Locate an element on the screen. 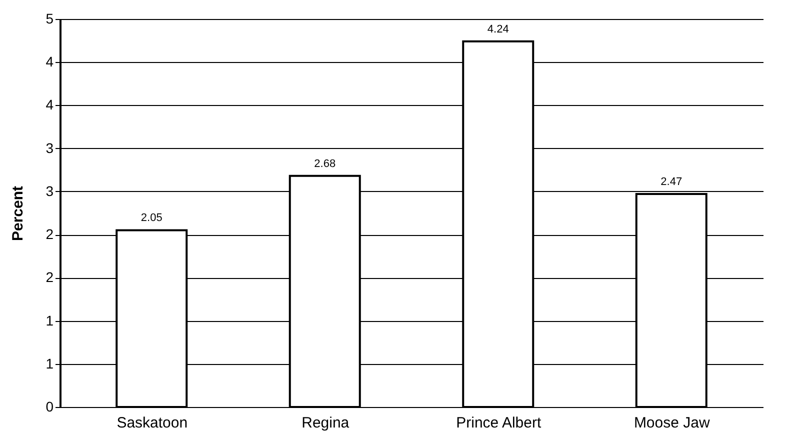  x-tick-label: Prince Albert is located at coordinates (499, 423).